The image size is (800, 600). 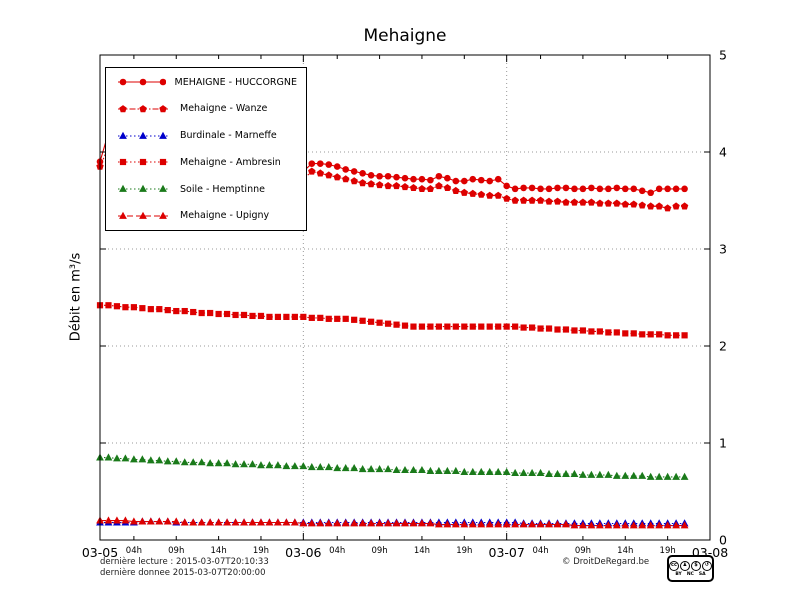 I want to click on legend-item-mehaigne-ambresin: Mehaigne - Ambresin, so click(x=206, y=162).